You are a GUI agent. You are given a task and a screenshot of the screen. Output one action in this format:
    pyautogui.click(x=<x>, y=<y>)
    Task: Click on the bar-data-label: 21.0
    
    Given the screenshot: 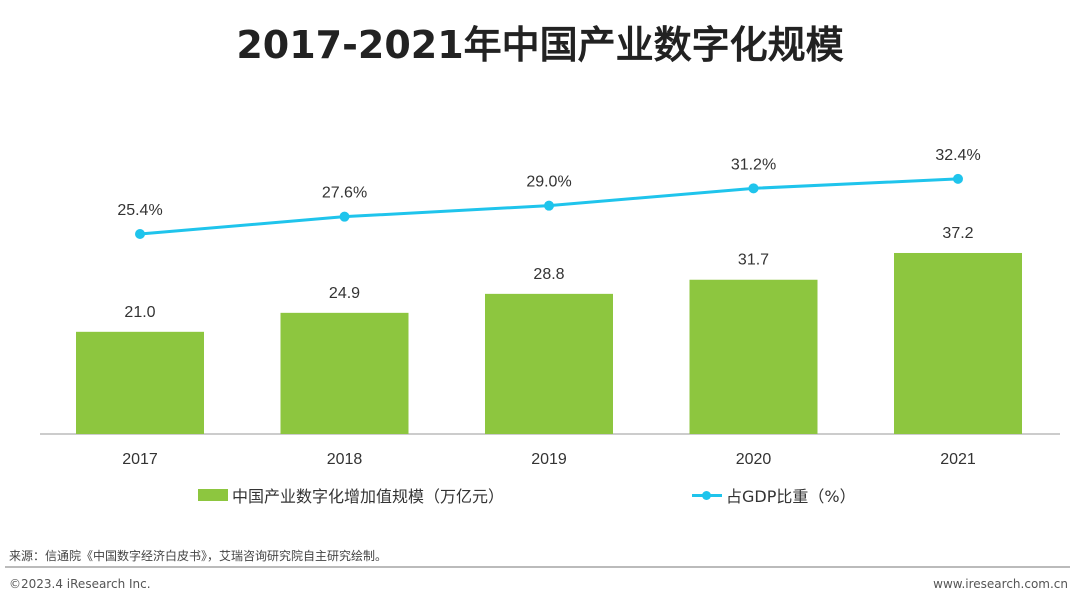 What is the action you would take?
    pyautogui.click(x=139, y=312)
    